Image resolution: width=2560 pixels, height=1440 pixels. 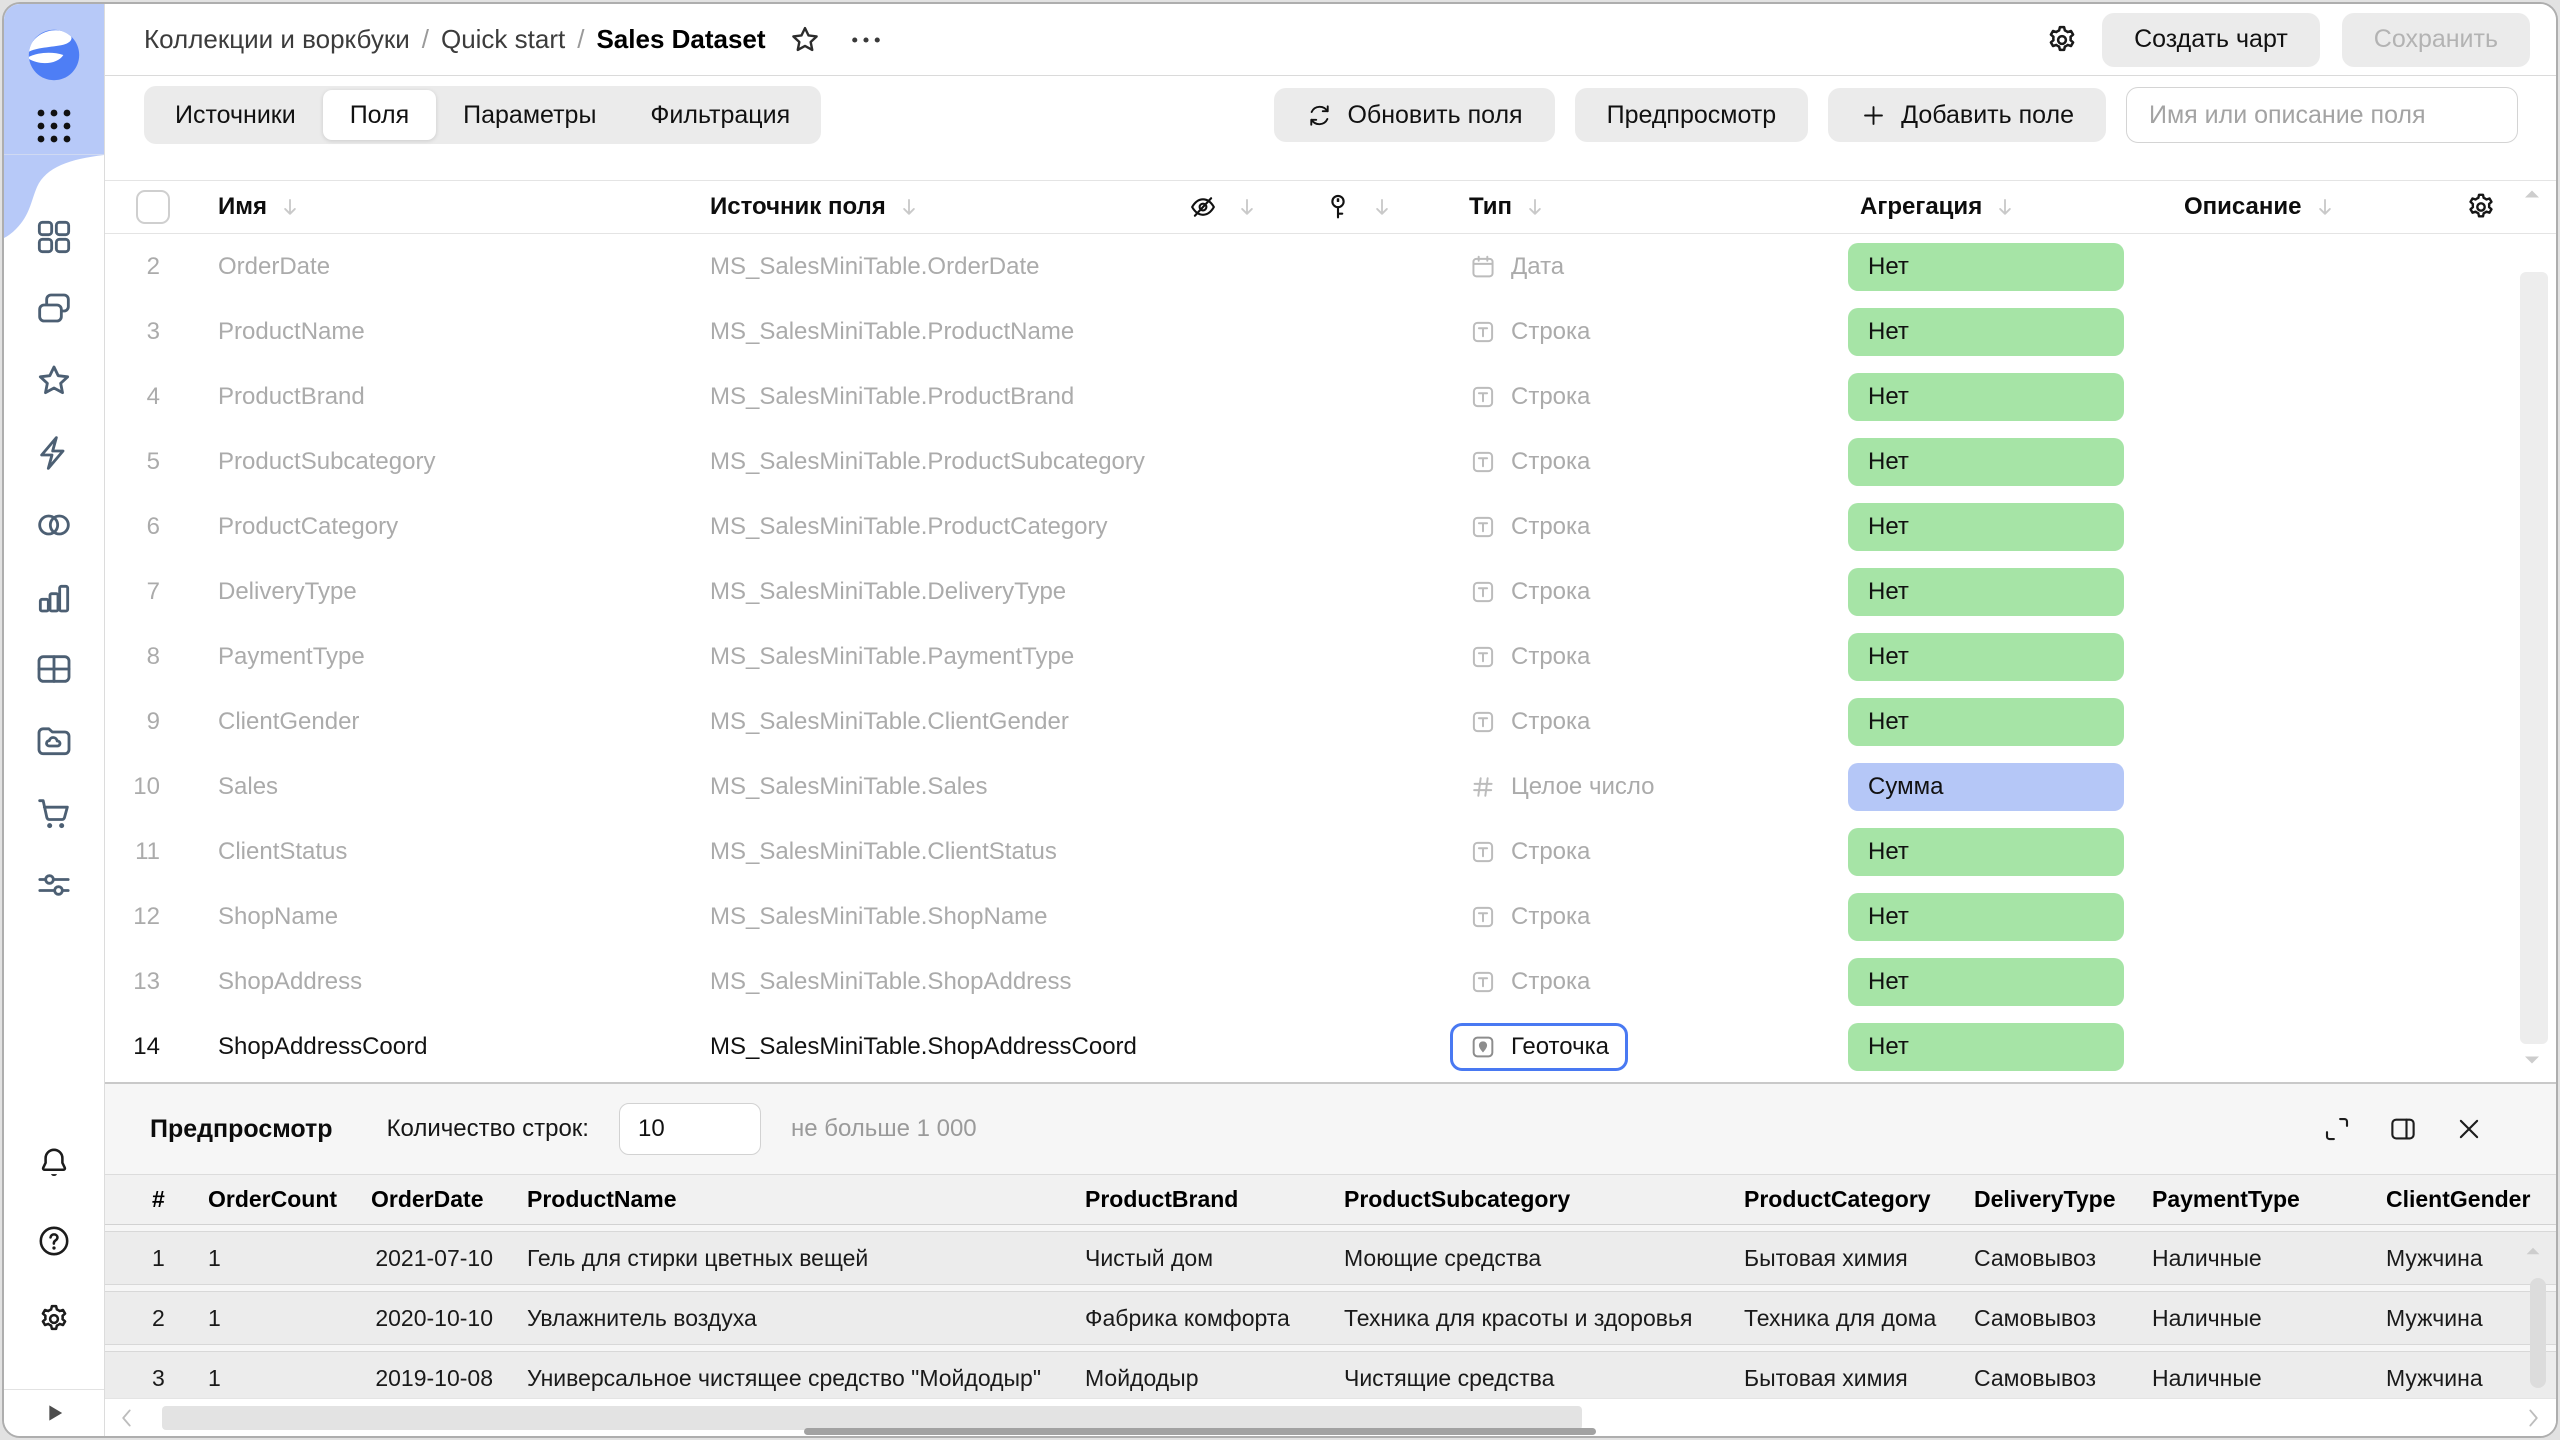 I want to click on cart-icon, so click(x=54, y=813).